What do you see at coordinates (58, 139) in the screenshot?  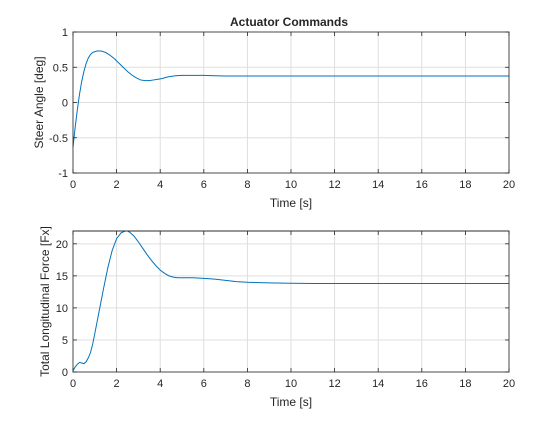 I see `y-tick-label: -0.5` at bounding box center [58, 139].